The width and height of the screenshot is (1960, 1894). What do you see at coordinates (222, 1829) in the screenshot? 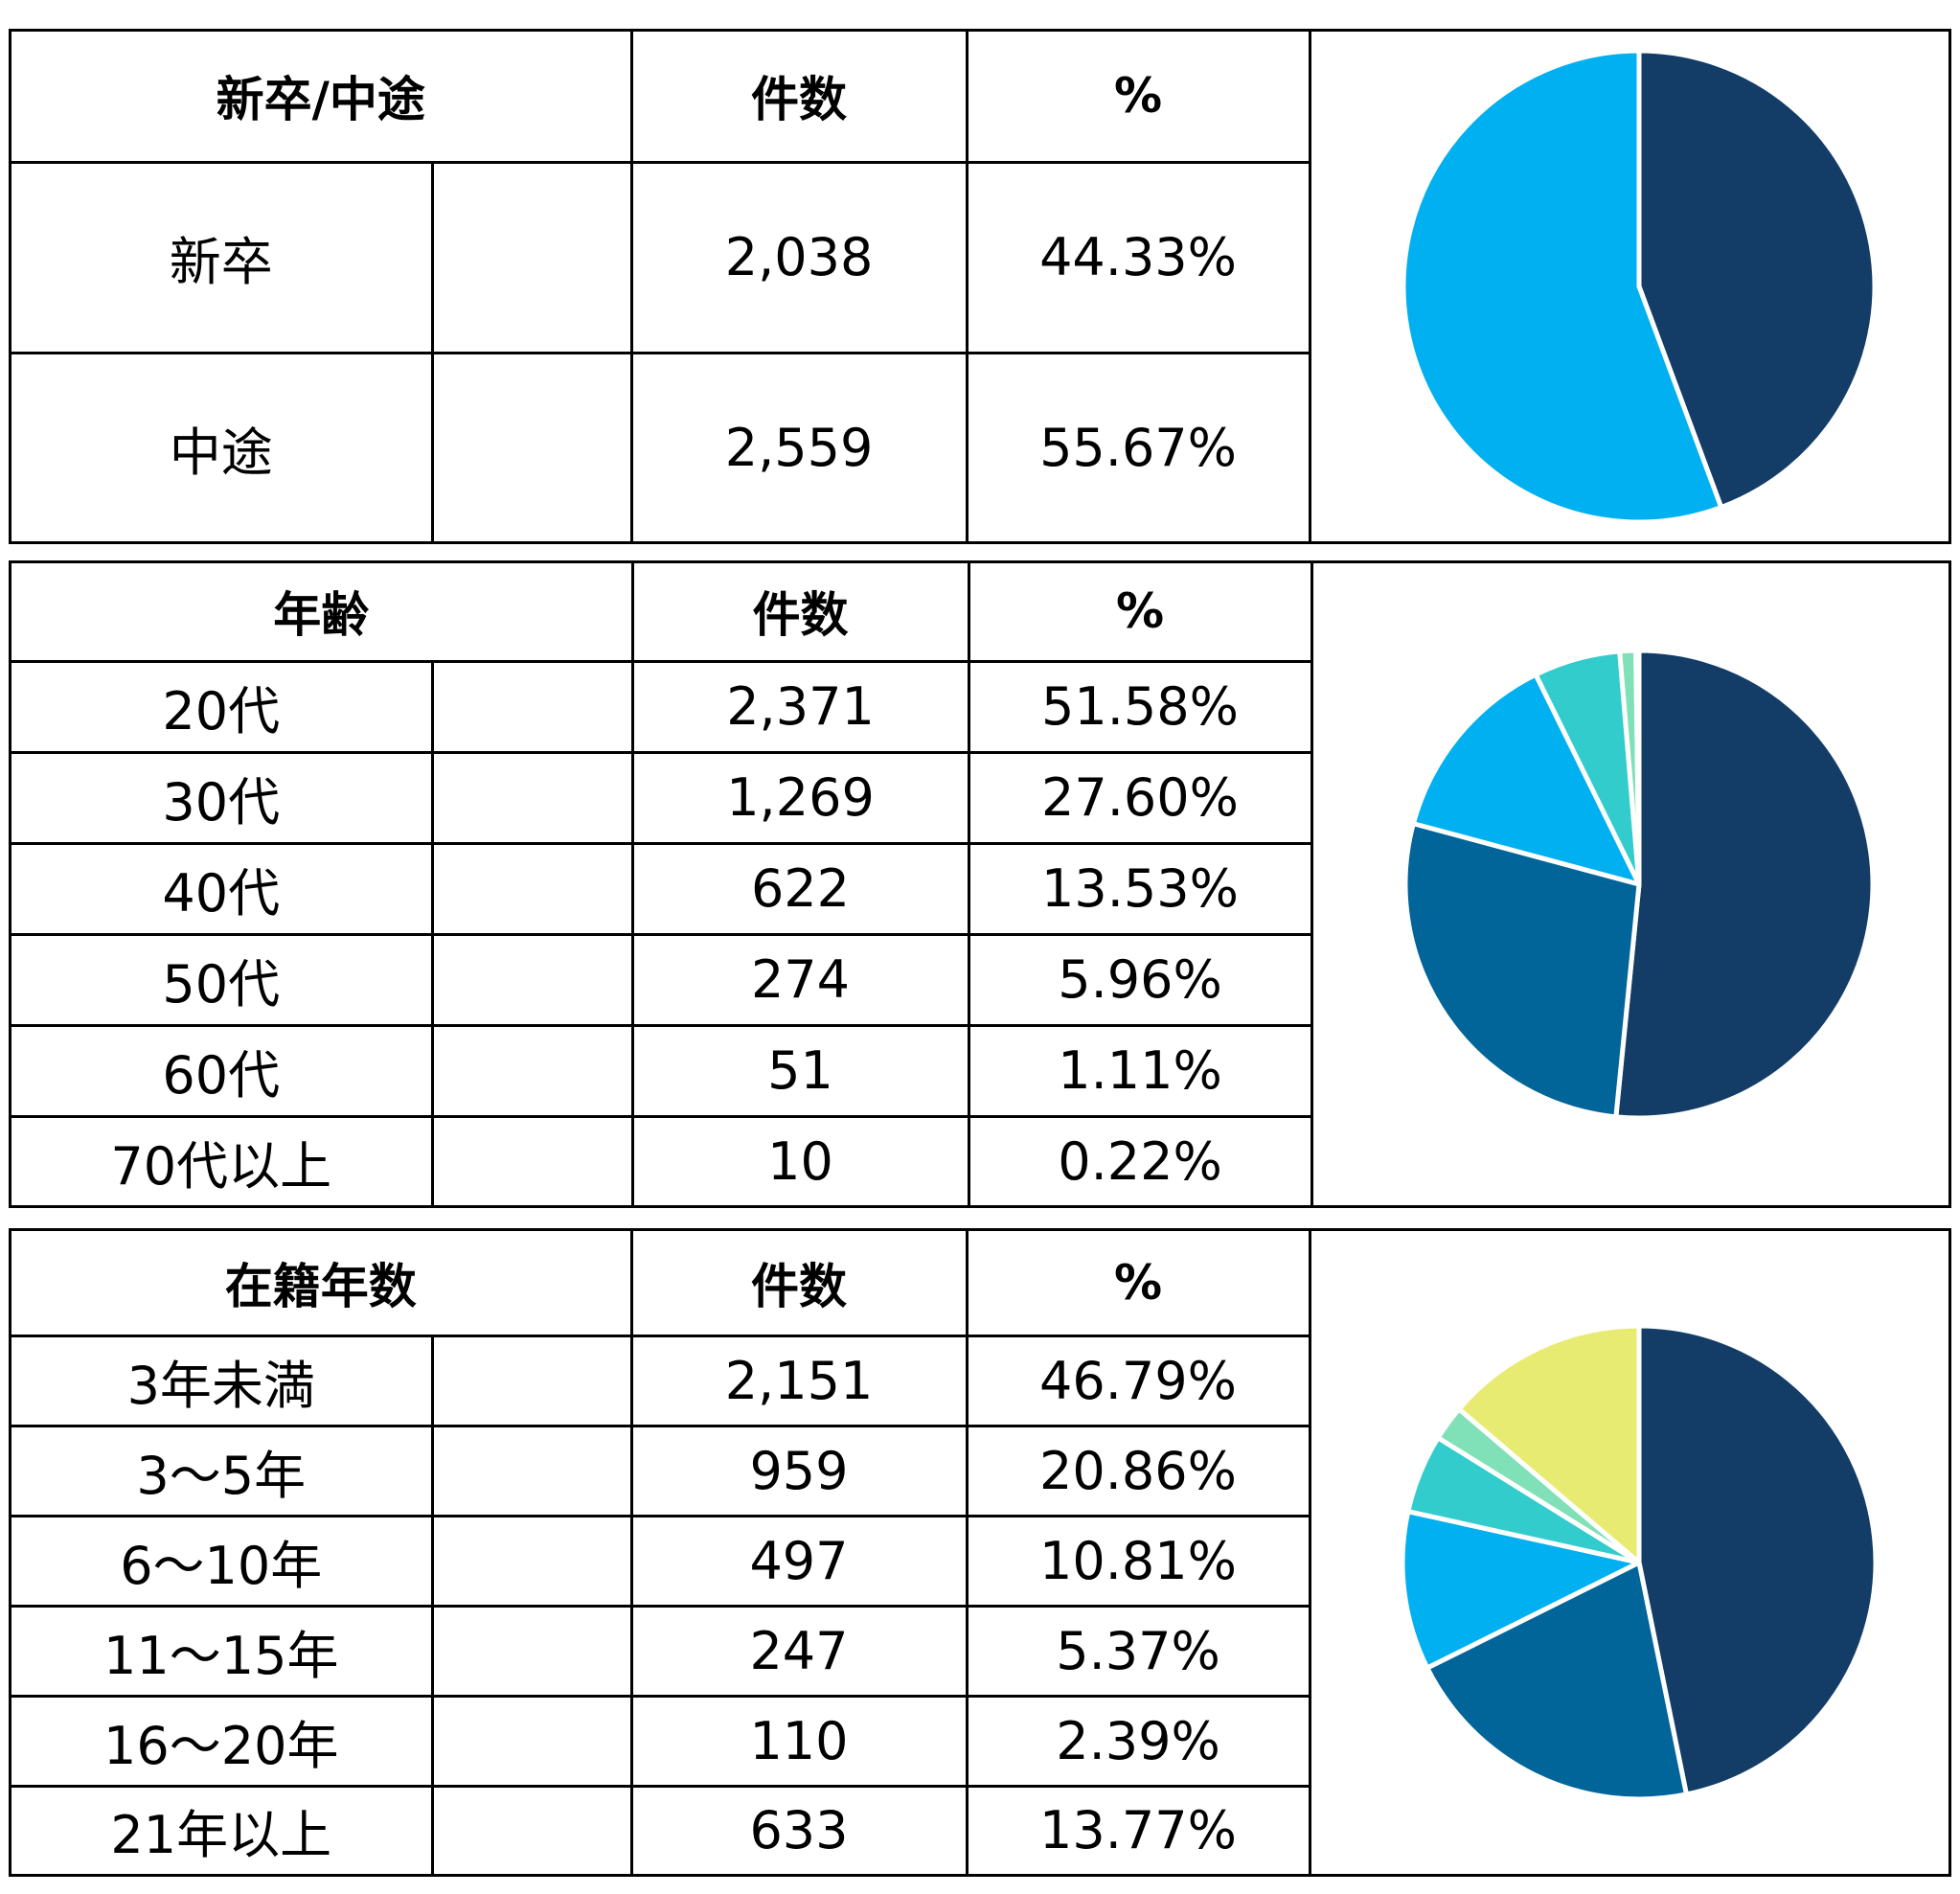
I see `row-label: 21年以上` at bounding box center [222, 1829].